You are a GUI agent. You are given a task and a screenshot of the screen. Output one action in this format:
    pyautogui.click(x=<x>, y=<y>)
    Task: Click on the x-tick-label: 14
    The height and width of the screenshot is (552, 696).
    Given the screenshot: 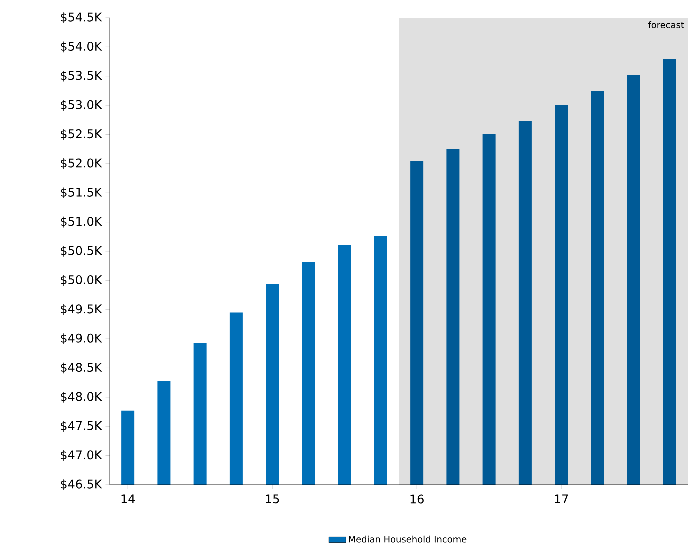 What is the action you would take?
    pyautogui.click(x=129, y=499)
    